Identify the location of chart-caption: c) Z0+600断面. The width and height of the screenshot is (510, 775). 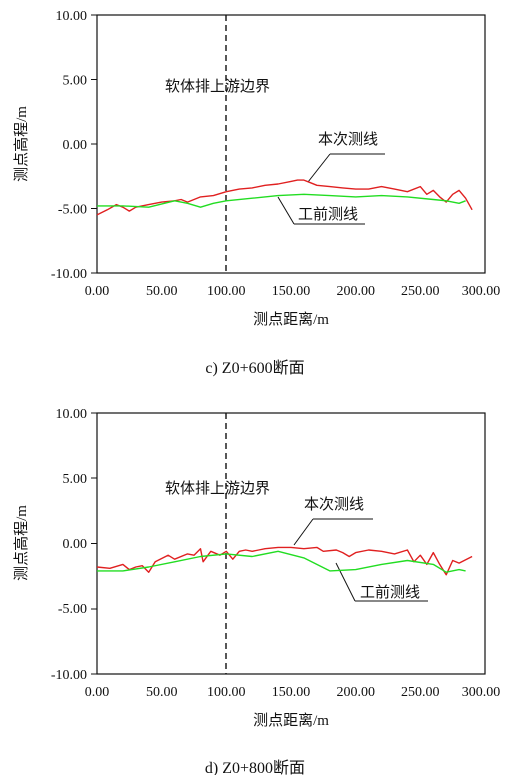
(254, 368).